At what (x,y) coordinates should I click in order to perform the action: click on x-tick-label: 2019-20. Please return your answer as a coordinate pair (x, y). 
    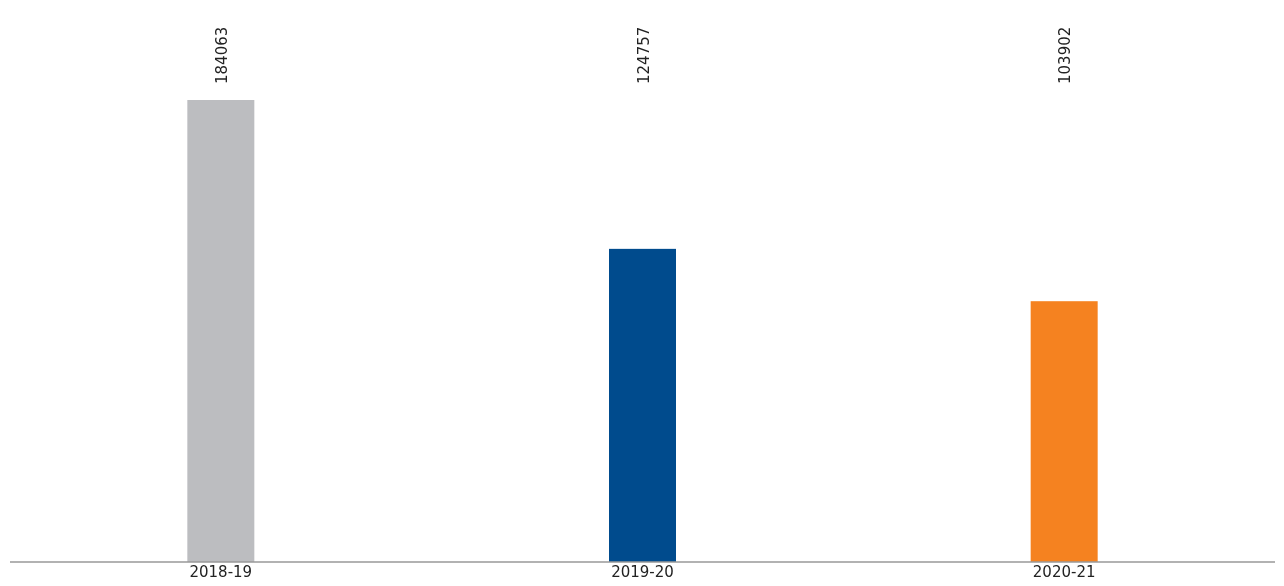
    Looking at the image, I should click on (642, 572).